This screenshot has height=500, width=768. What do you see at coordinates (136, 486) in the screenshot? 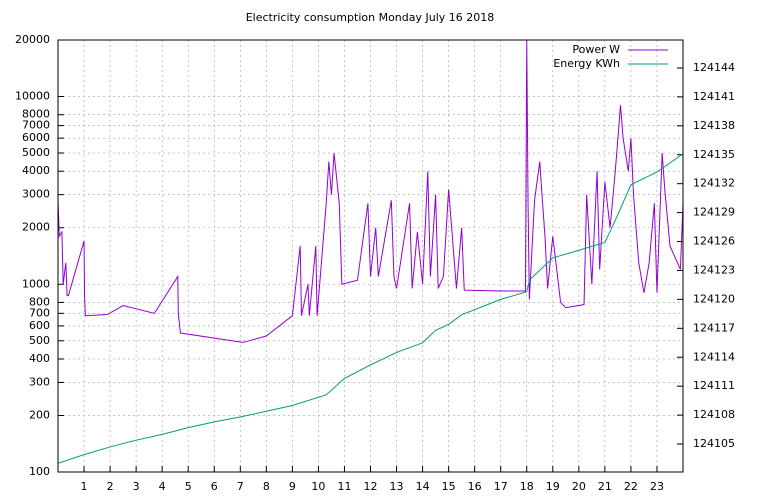
I see `x-tick-label: 3` at bounding box center [136, 486].